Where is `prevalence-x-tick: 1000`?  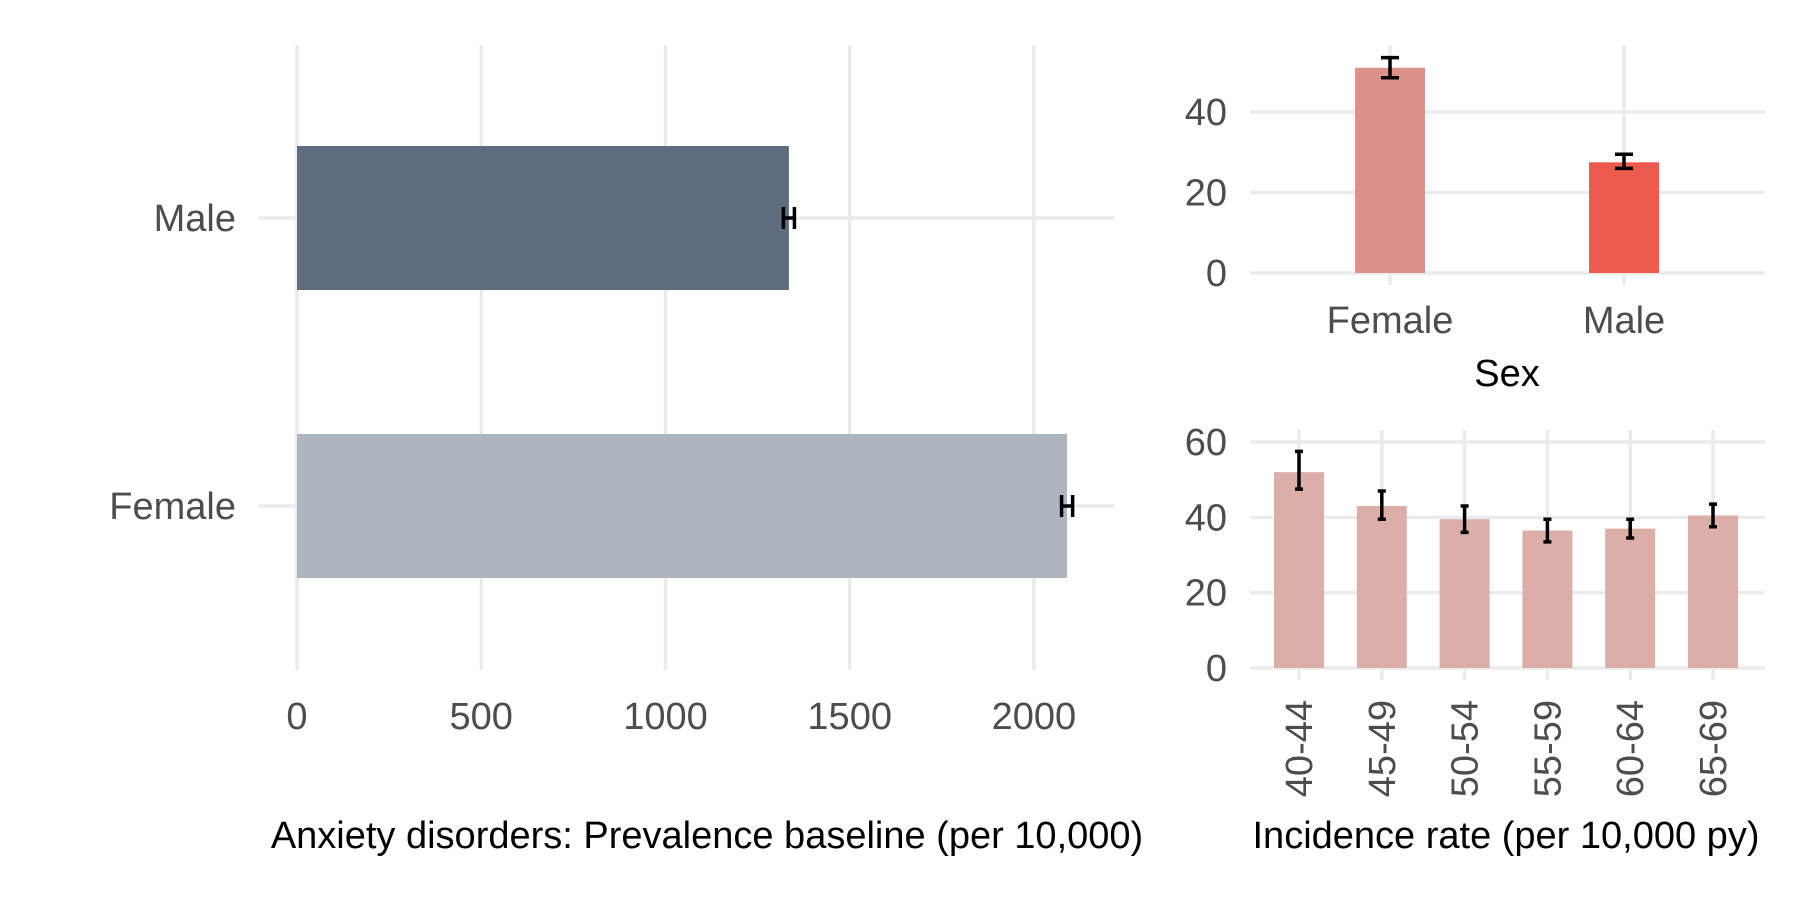 prevalence-x-tick: 1000 is located at coordinates (665, 717).